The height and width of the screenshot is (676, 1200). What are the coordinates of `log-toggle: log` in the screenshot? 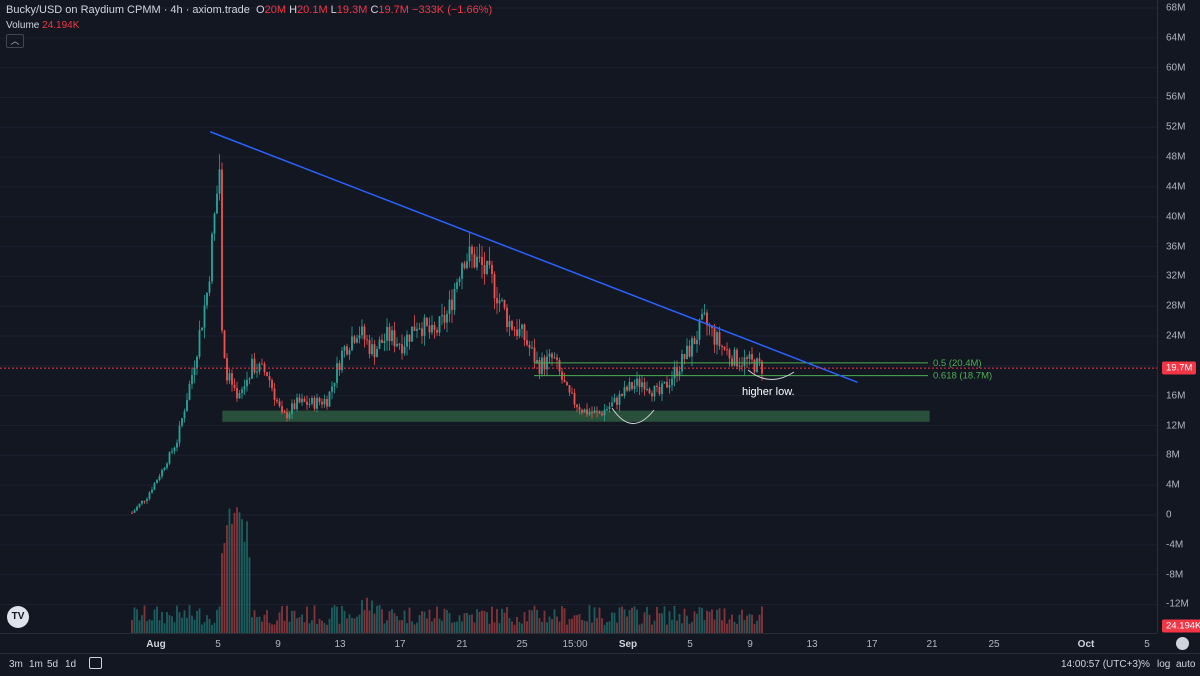 It's located at (1164, 664).